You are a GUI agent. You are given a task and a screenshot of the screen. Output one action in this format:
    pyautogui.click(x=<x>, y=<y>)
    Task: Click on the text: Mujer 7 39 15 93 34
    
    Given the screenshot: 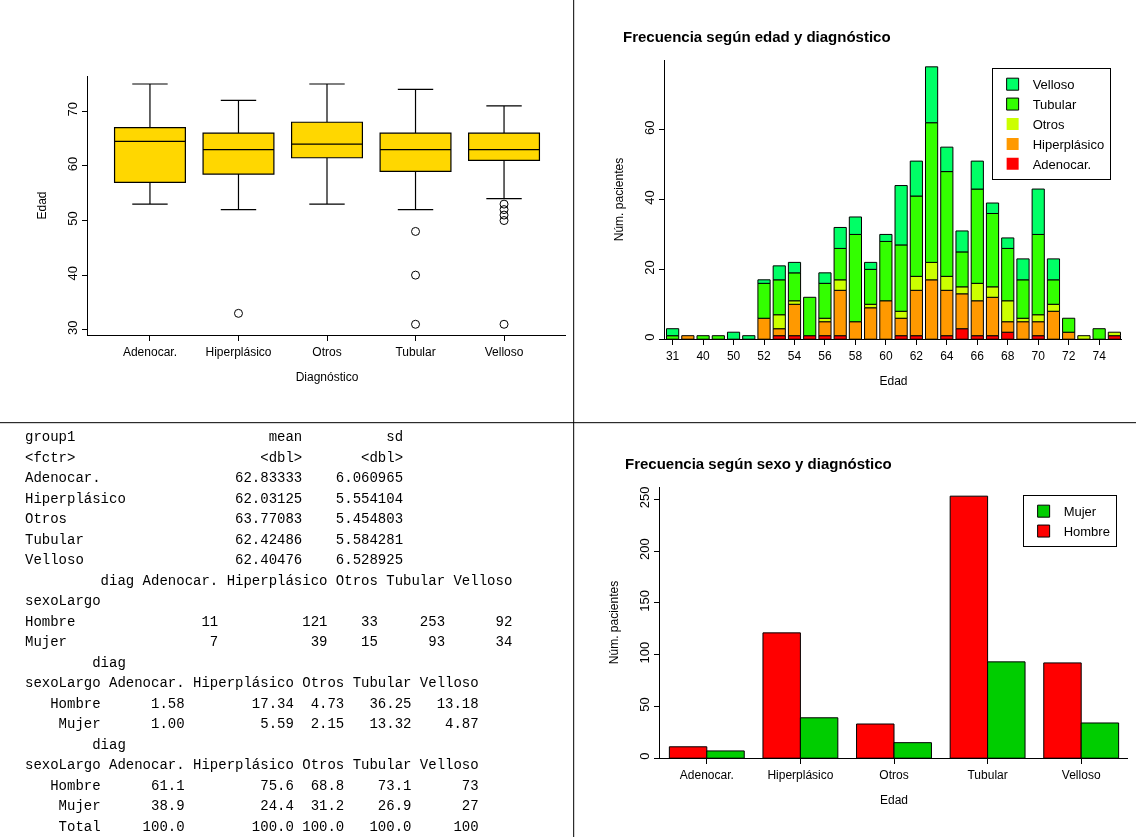 What is the action you would take?
    pyautogui.click(x=269, y=642)
    